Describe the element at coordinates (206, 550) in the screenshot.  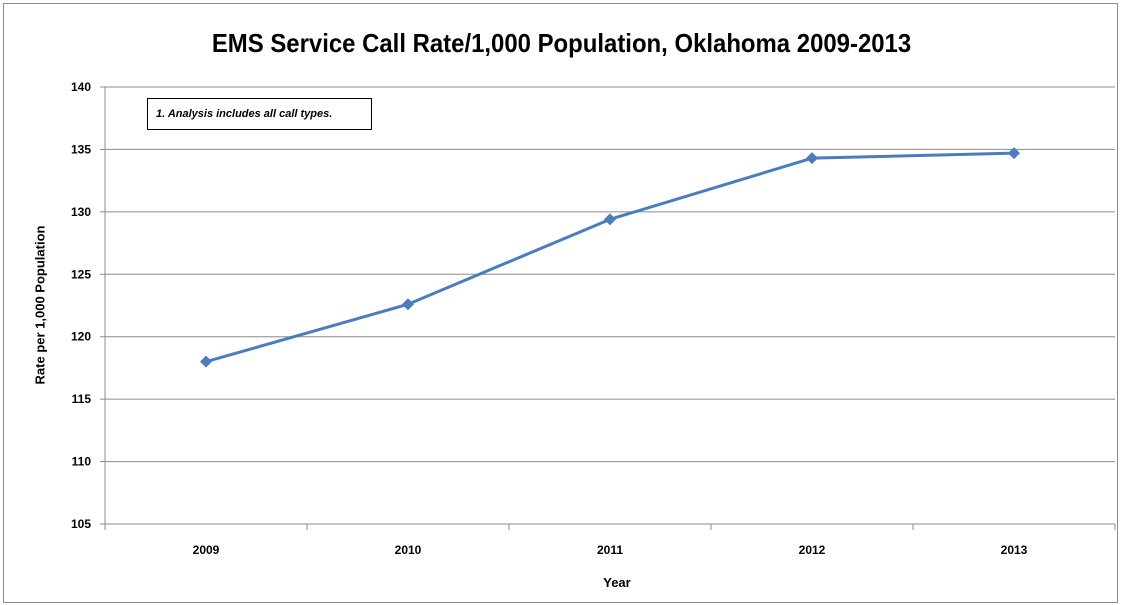
I see `x-tick-label: 2009` at that location.